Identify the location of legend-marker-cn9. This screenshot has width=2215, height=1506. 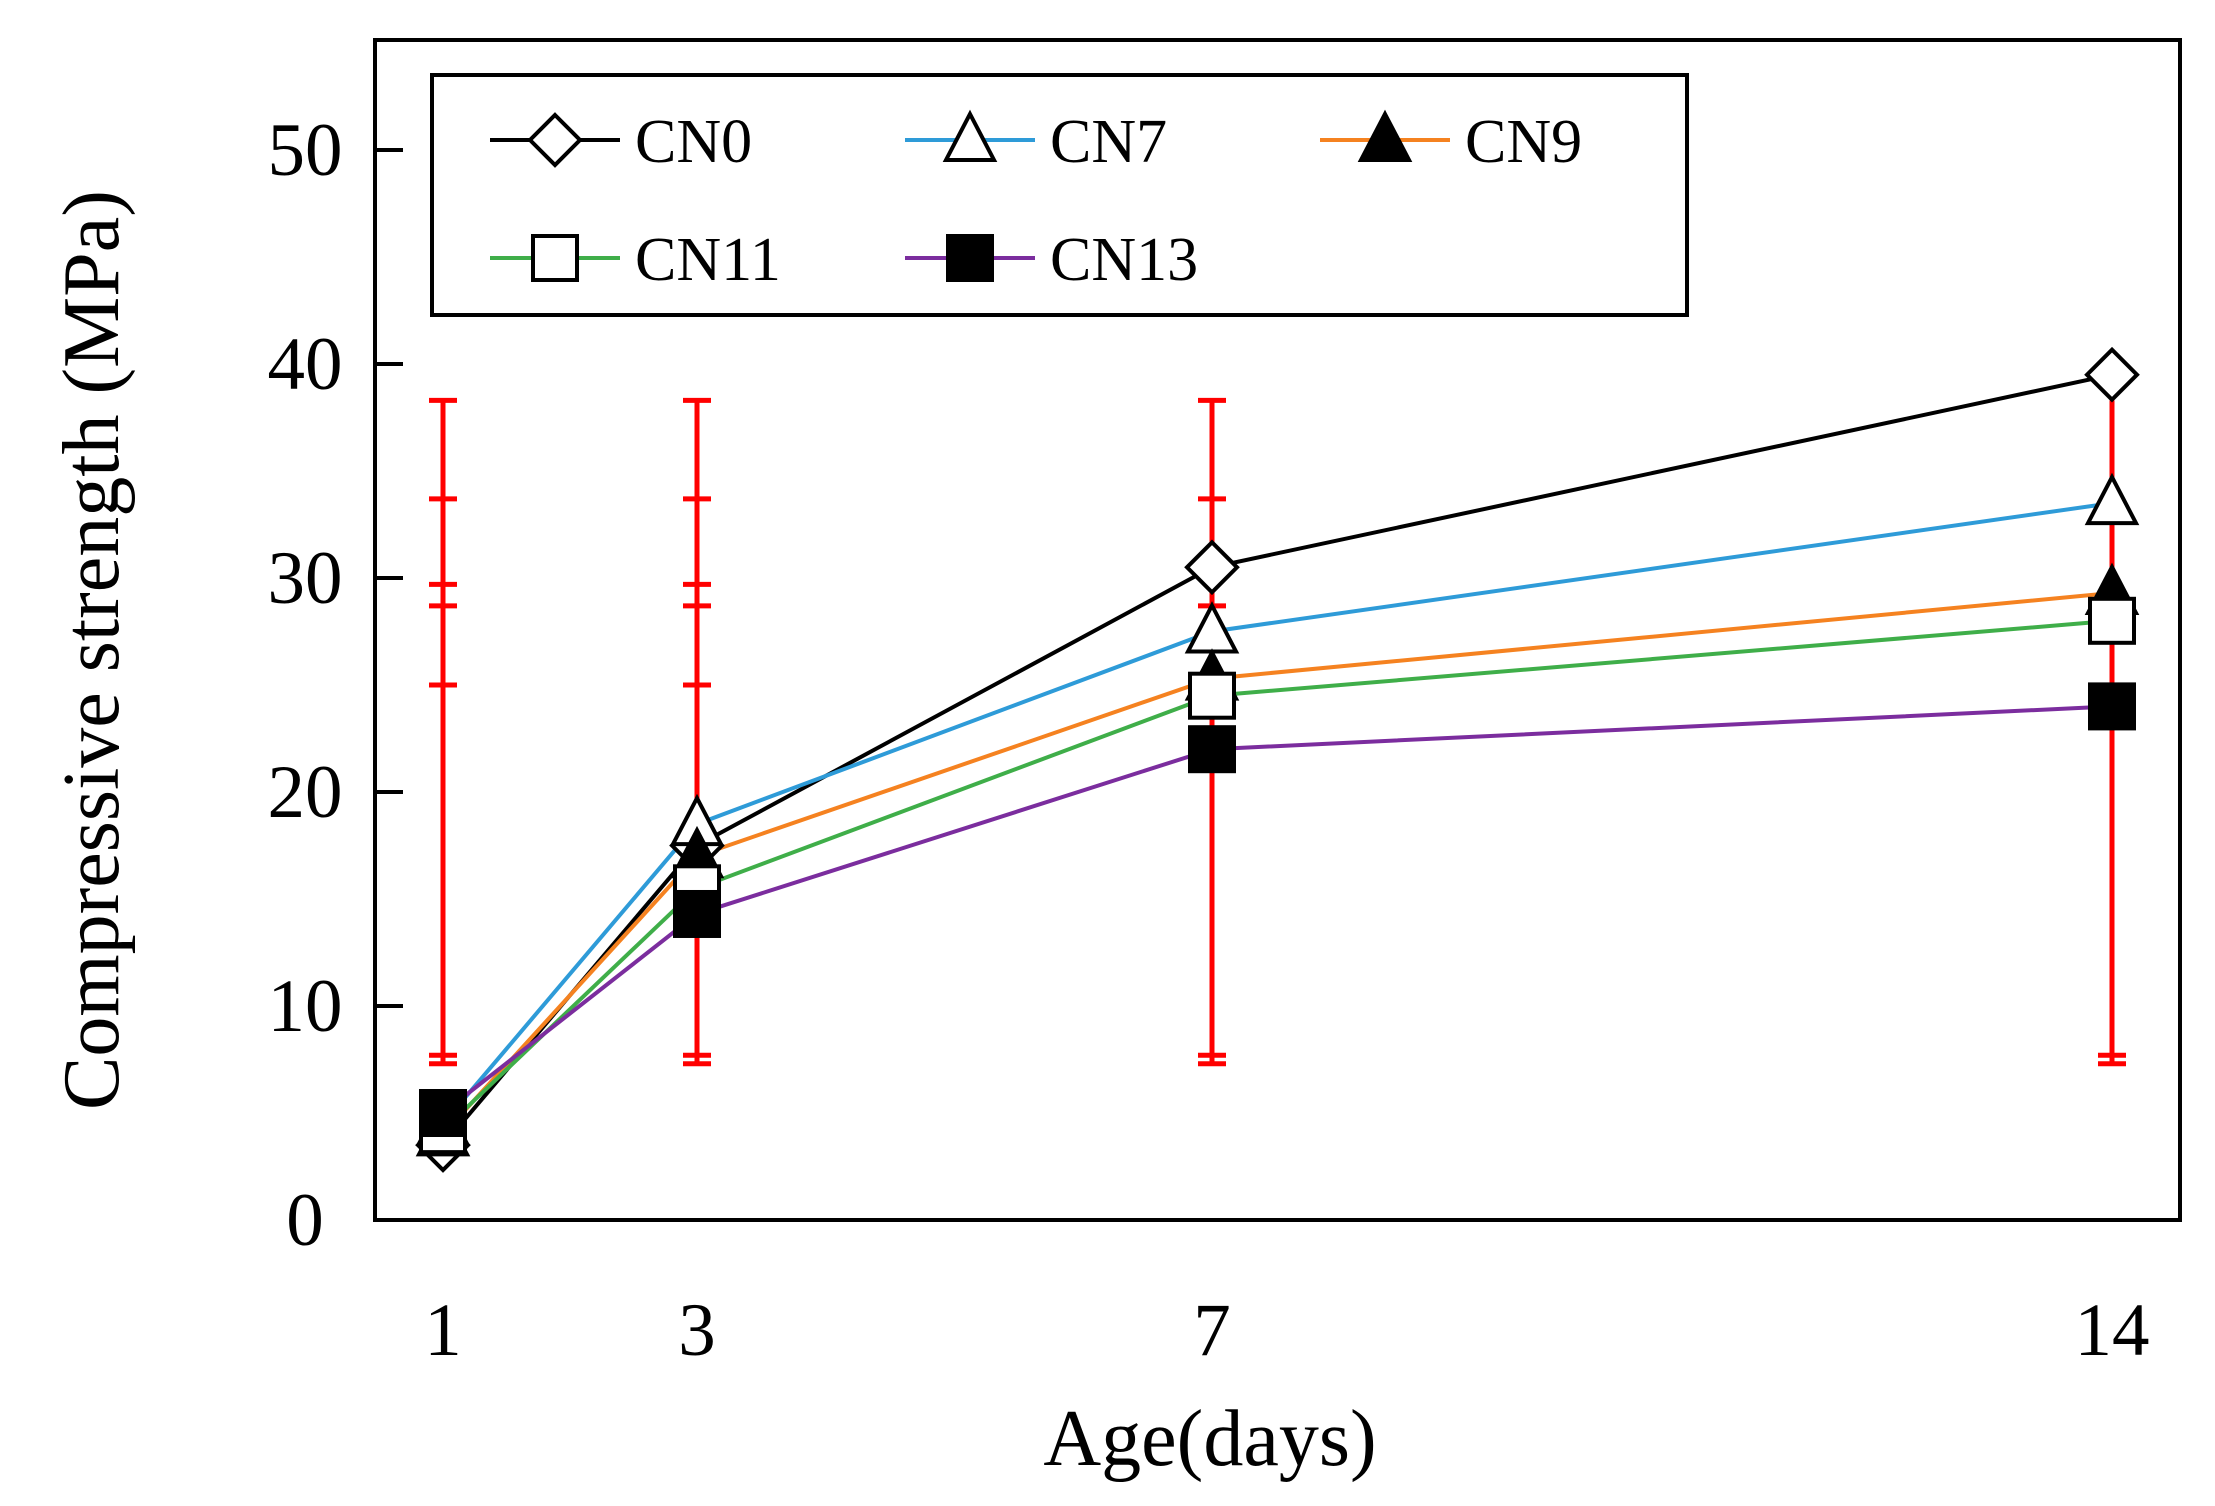
(1385, 135).